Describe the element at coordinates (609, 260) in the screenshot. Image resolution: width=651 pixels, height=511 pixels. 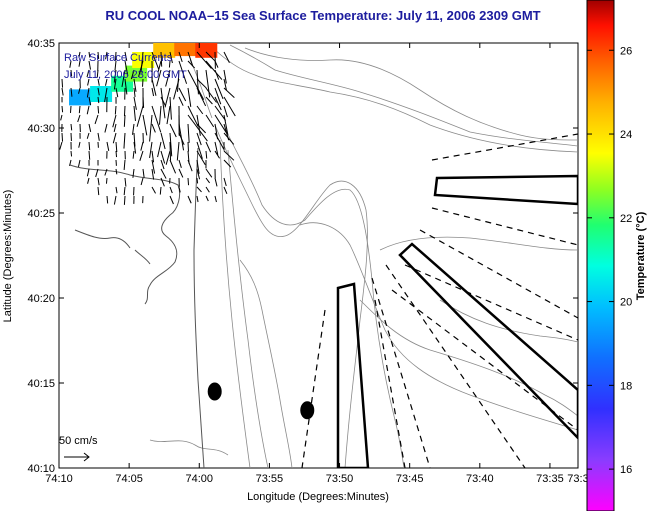
I see `colorbar-ticks: 16 18 20 22 24 26` at that location.